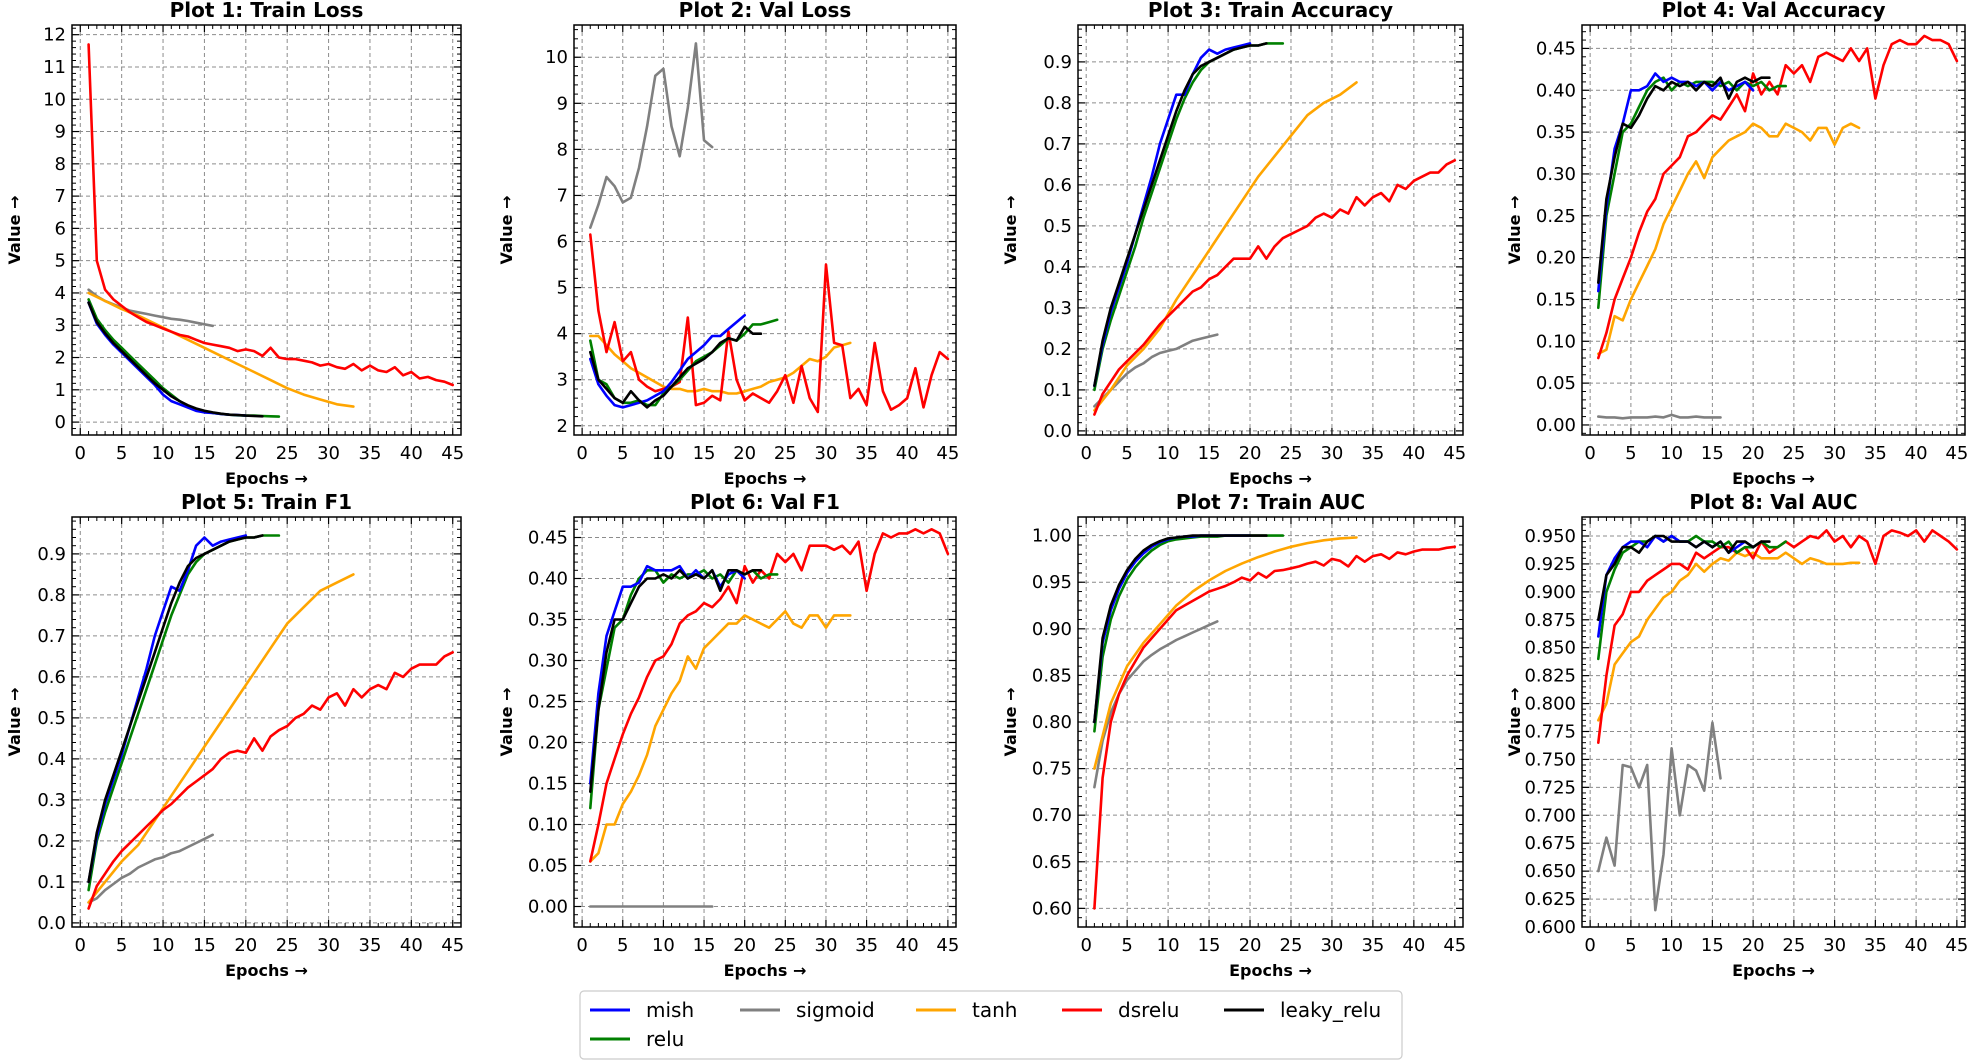  I want to click on y-tick-label: 4, so click(60, 293).